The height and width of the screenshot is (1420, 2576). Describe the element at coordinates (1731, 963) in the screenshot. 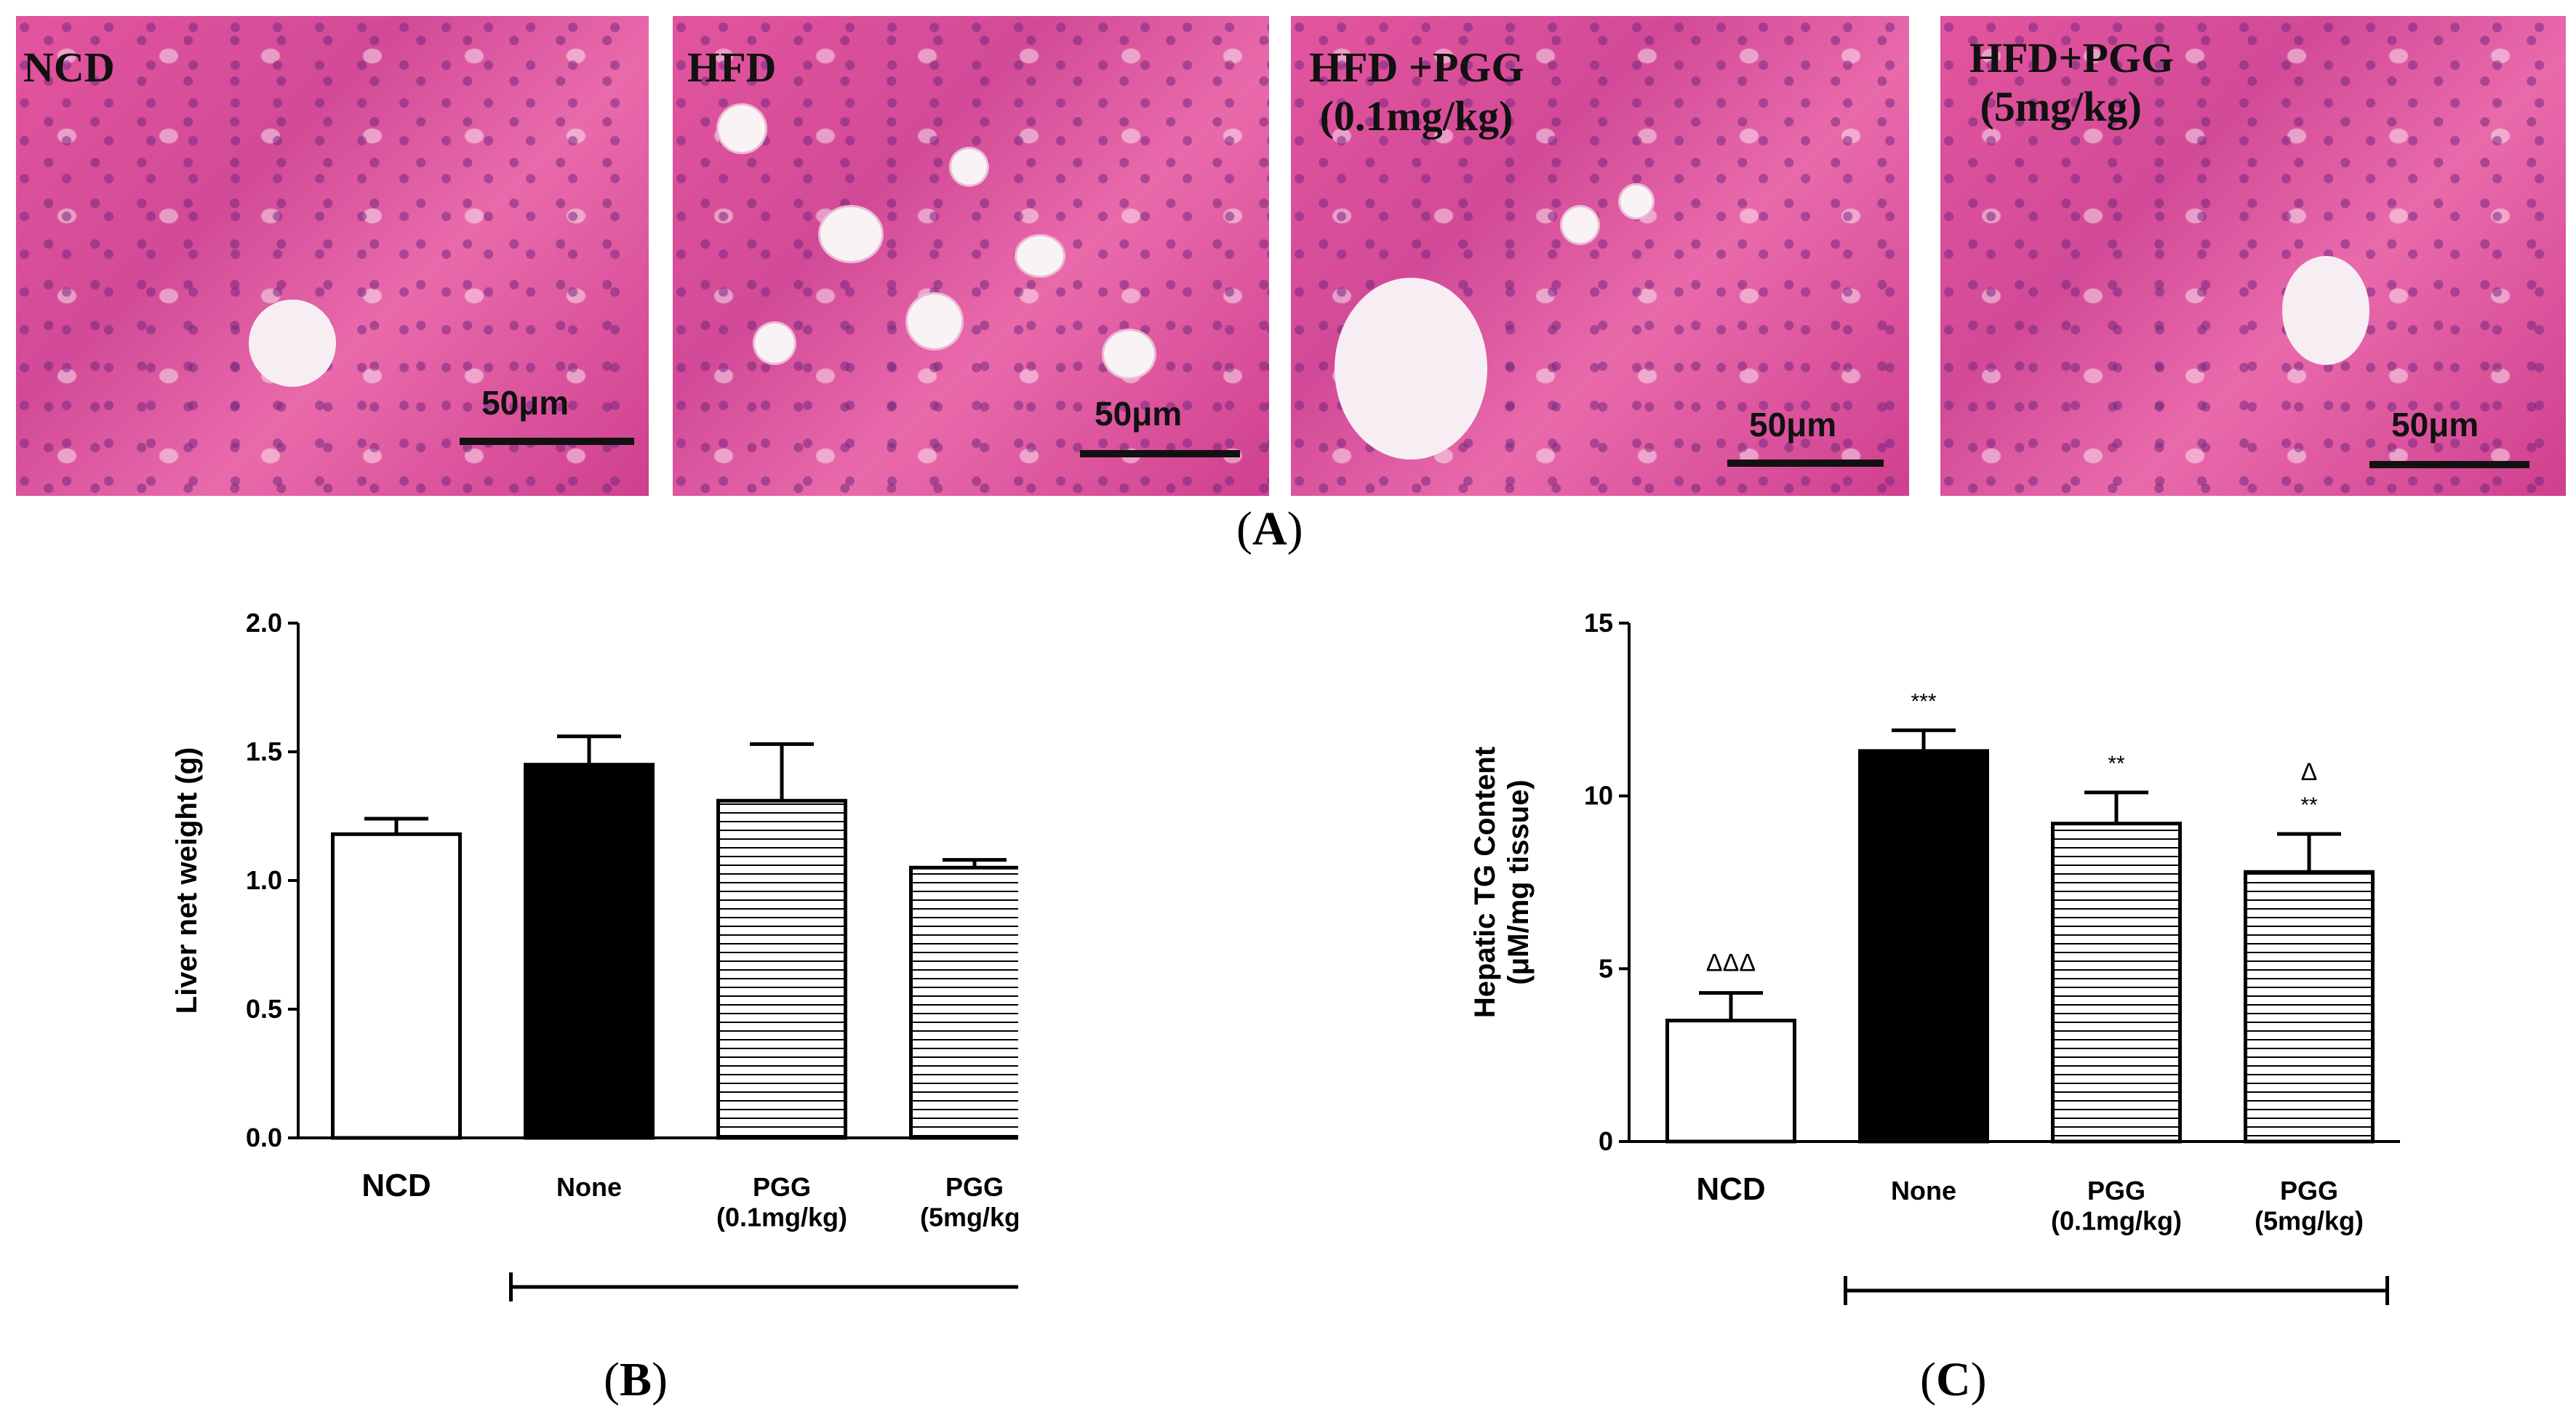

I see `significance-marker: ΔΔΔ` at that location.